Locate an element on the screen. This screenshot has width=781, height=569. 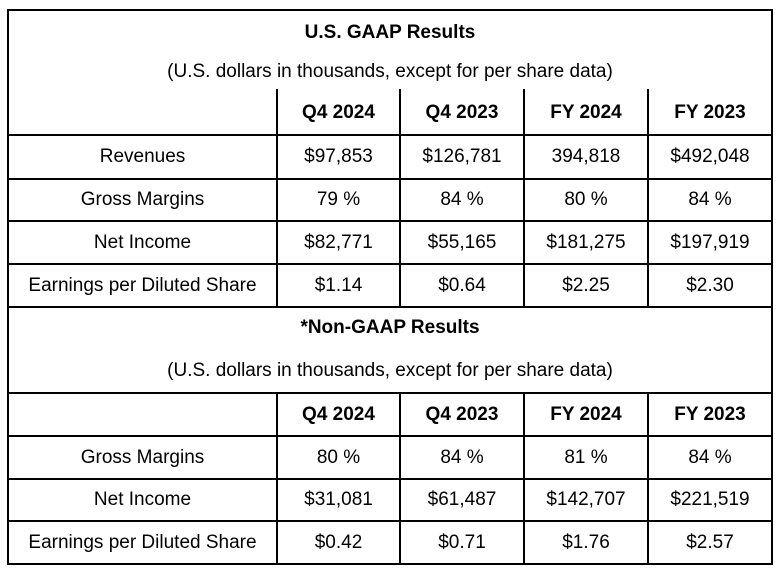
non-gaap-column-header: Q4 2023 is located at coordinates (462, 414).